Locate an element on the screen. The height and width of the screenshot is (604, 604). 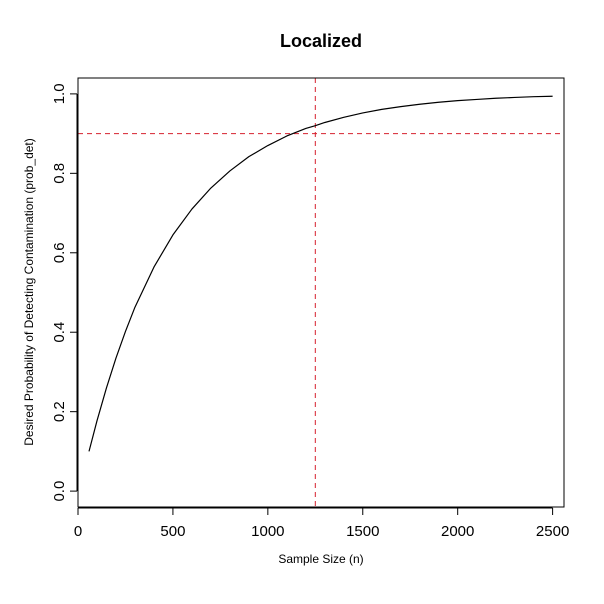
x-tick-label: 1000 is located at coordinates (267, 531).